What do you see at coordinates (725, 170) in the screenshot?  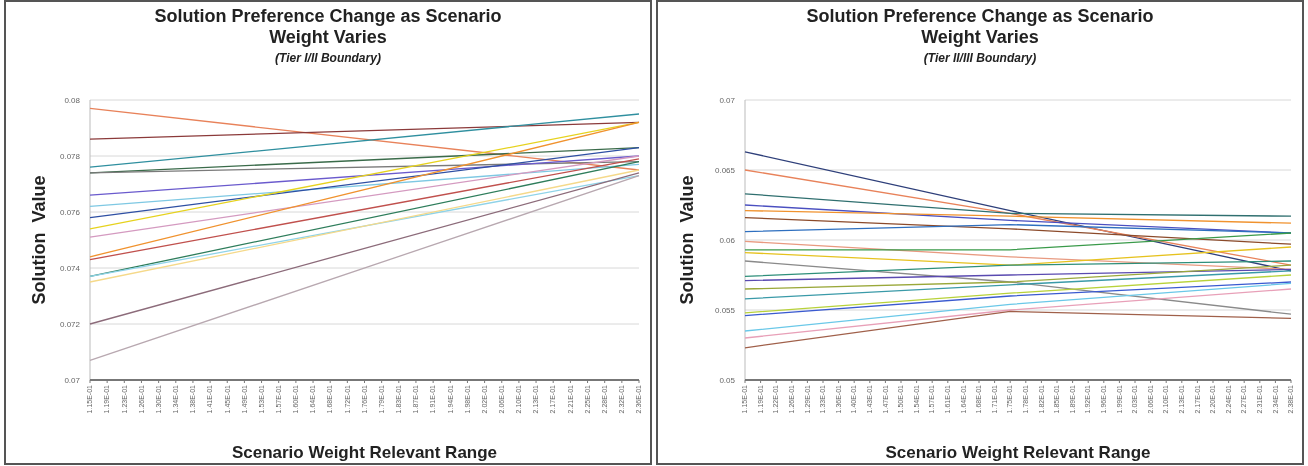 I see `y-tick-label: 0.065` at bounding box center [725, 170].